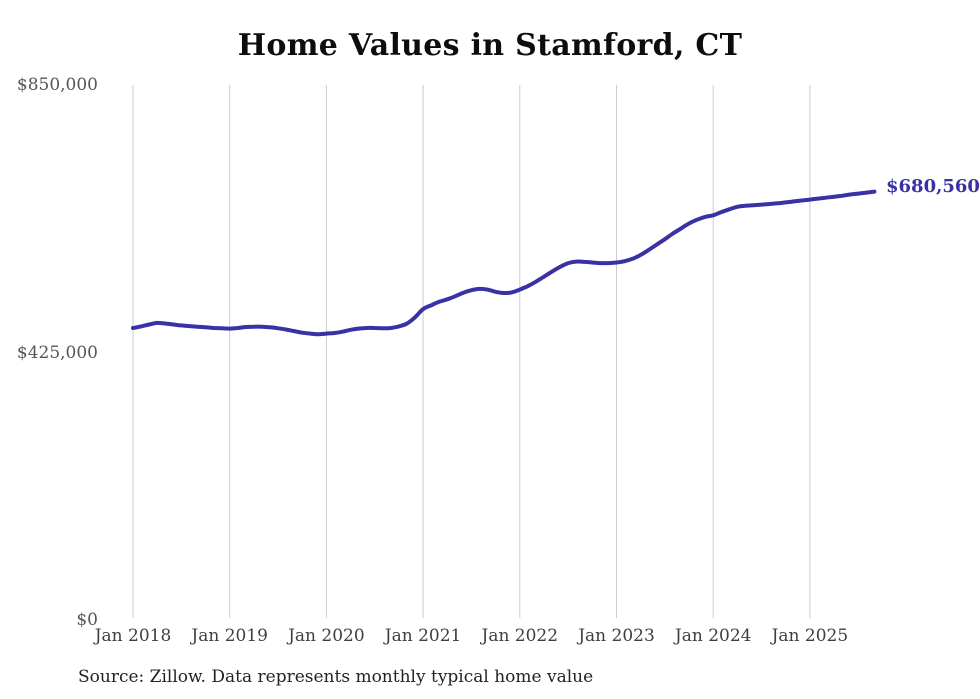 This screenshot has width=980, height=699. I want to click on x-axis-tick-label: Jan 2023, so click(616, 636).